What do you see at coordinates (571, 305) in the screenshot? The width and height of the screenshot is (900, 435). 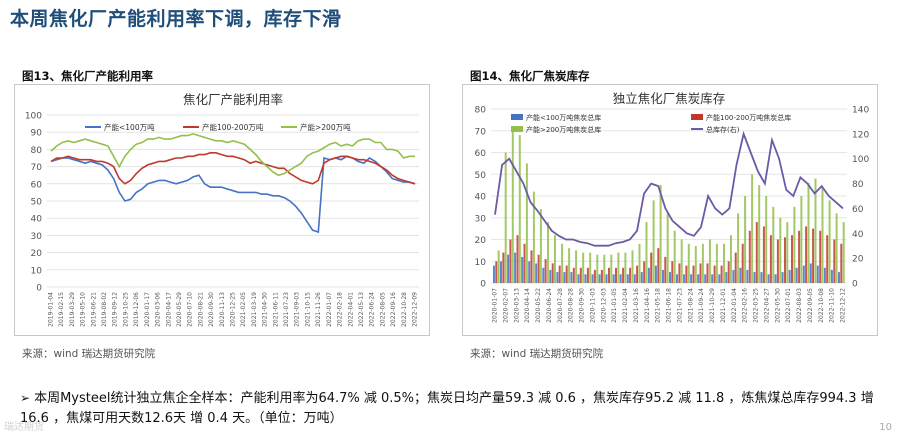 I see `x-tick-label: 2020-08-28` at bounding box center [571, 305].